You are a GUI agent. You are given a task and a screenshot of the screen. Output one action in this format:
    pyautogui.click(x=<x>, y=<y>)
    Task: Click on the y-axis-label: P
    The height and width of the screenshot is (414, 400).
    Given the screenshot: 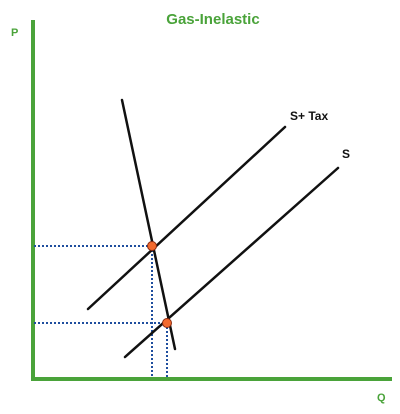 What is the action you would take?
    pyautogui.click(x=14, y=33)
    